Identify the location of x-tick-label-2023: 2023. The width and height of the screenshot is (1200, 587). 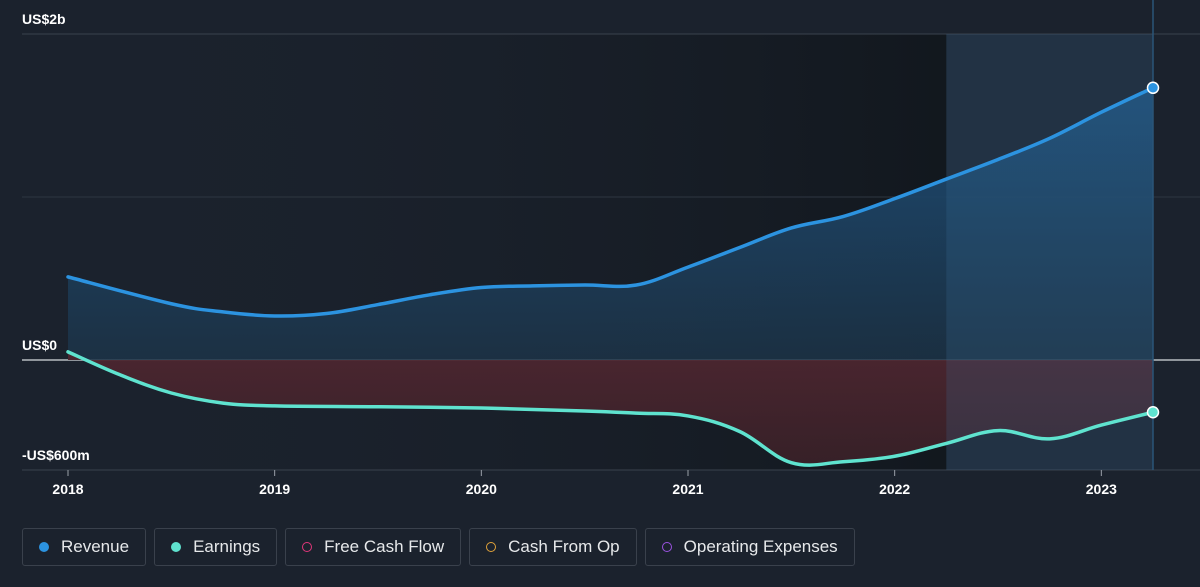
(1101, 489).